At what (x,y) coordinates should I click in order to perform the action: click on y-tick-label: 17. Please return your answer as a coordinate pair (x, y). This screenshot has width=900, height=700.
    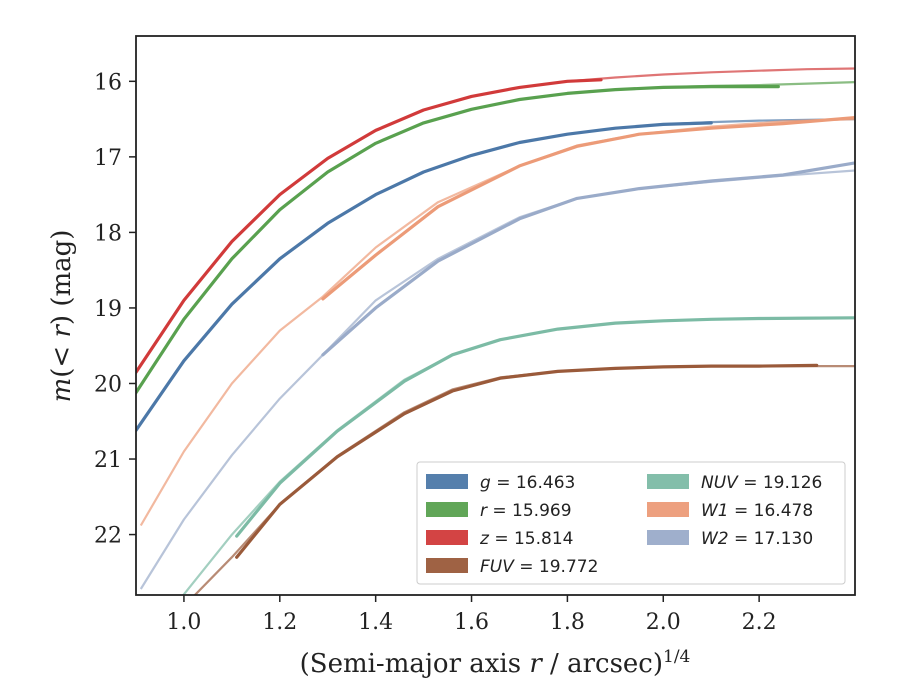
    Looking at the image, I should click on (108, 158).